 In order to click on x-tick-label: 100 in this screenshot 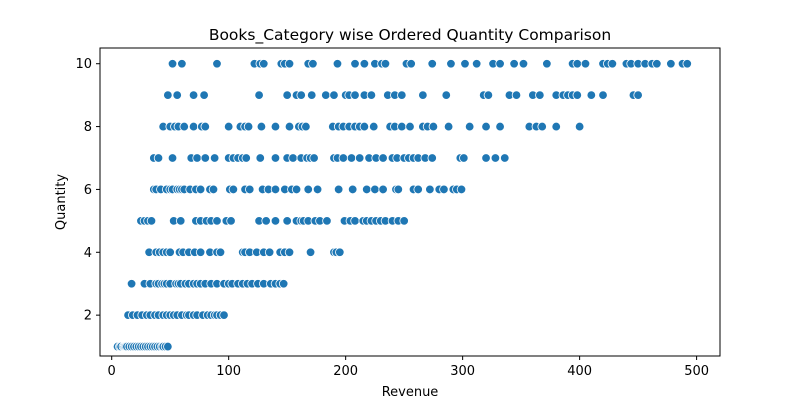, I will do `click(228, 371)`.